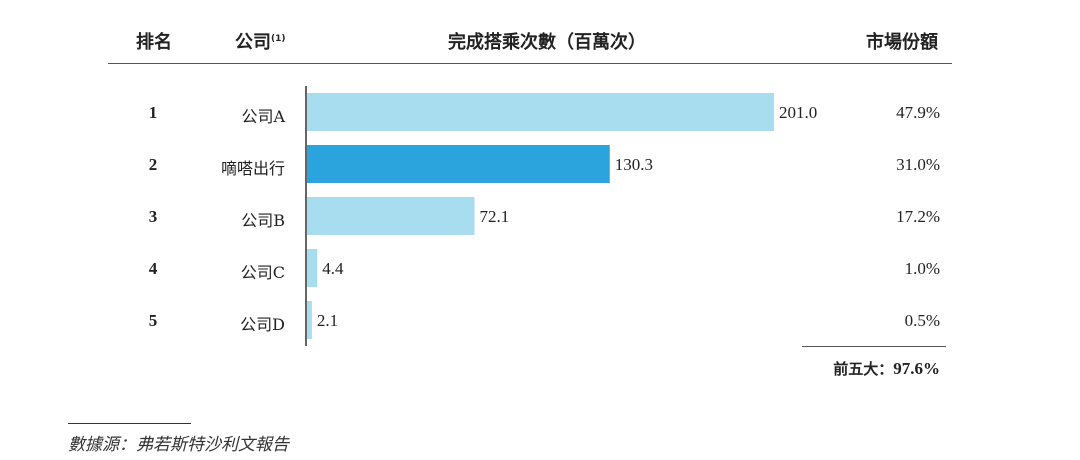  Describe the element at coordinates (153, 320) in the screenshot. I see `rank-label: 5` at that location.